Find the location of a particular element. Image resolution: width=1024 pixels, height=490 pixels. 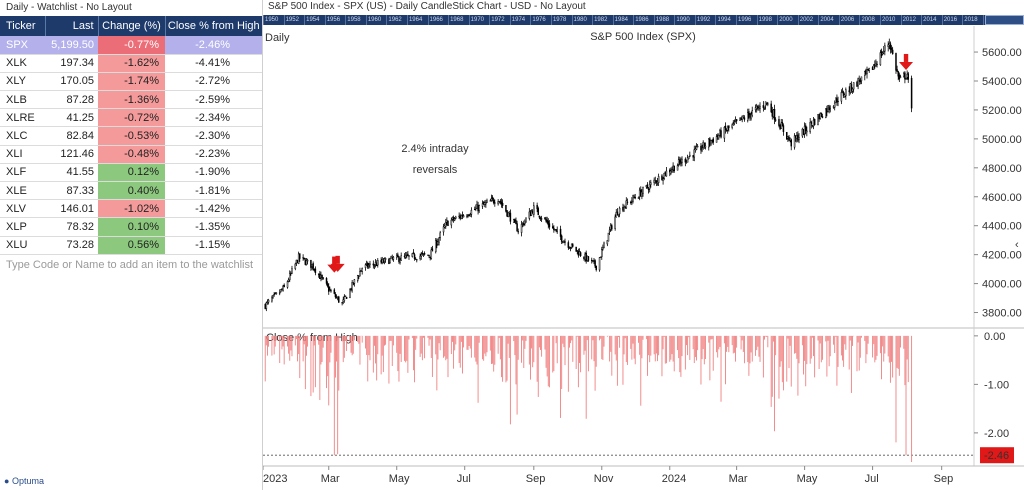

watchlist-row-xle: XLE 87.33 0.40% -1.81% is located at coordinates (131, 191).